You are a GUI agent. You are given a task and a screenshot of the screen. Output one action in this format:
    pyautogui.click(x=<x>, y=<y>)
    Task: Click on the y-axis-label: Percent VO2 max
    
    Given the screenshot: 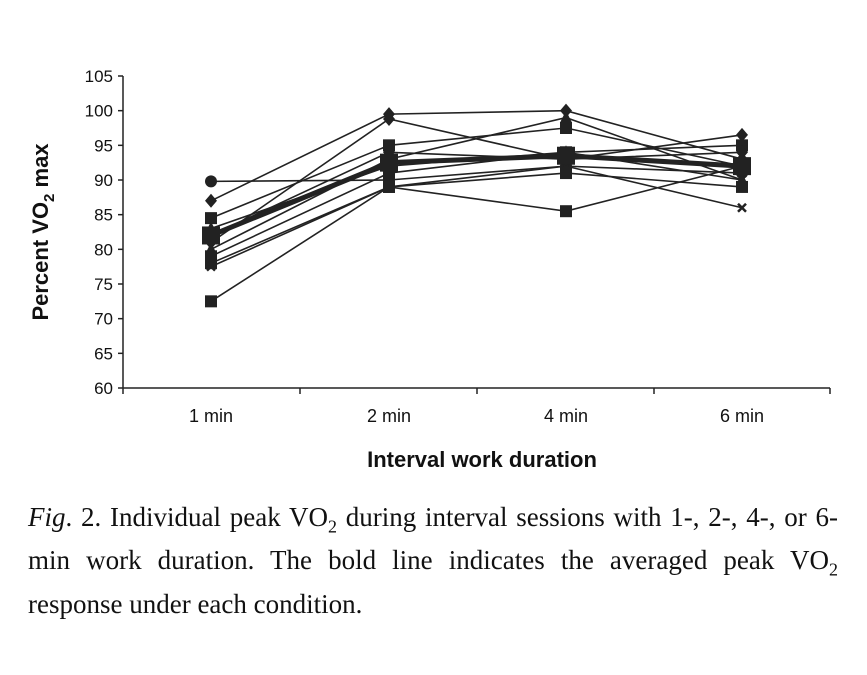 What is the action you would take?
    pyautogui.click(x=43, y=232)
    